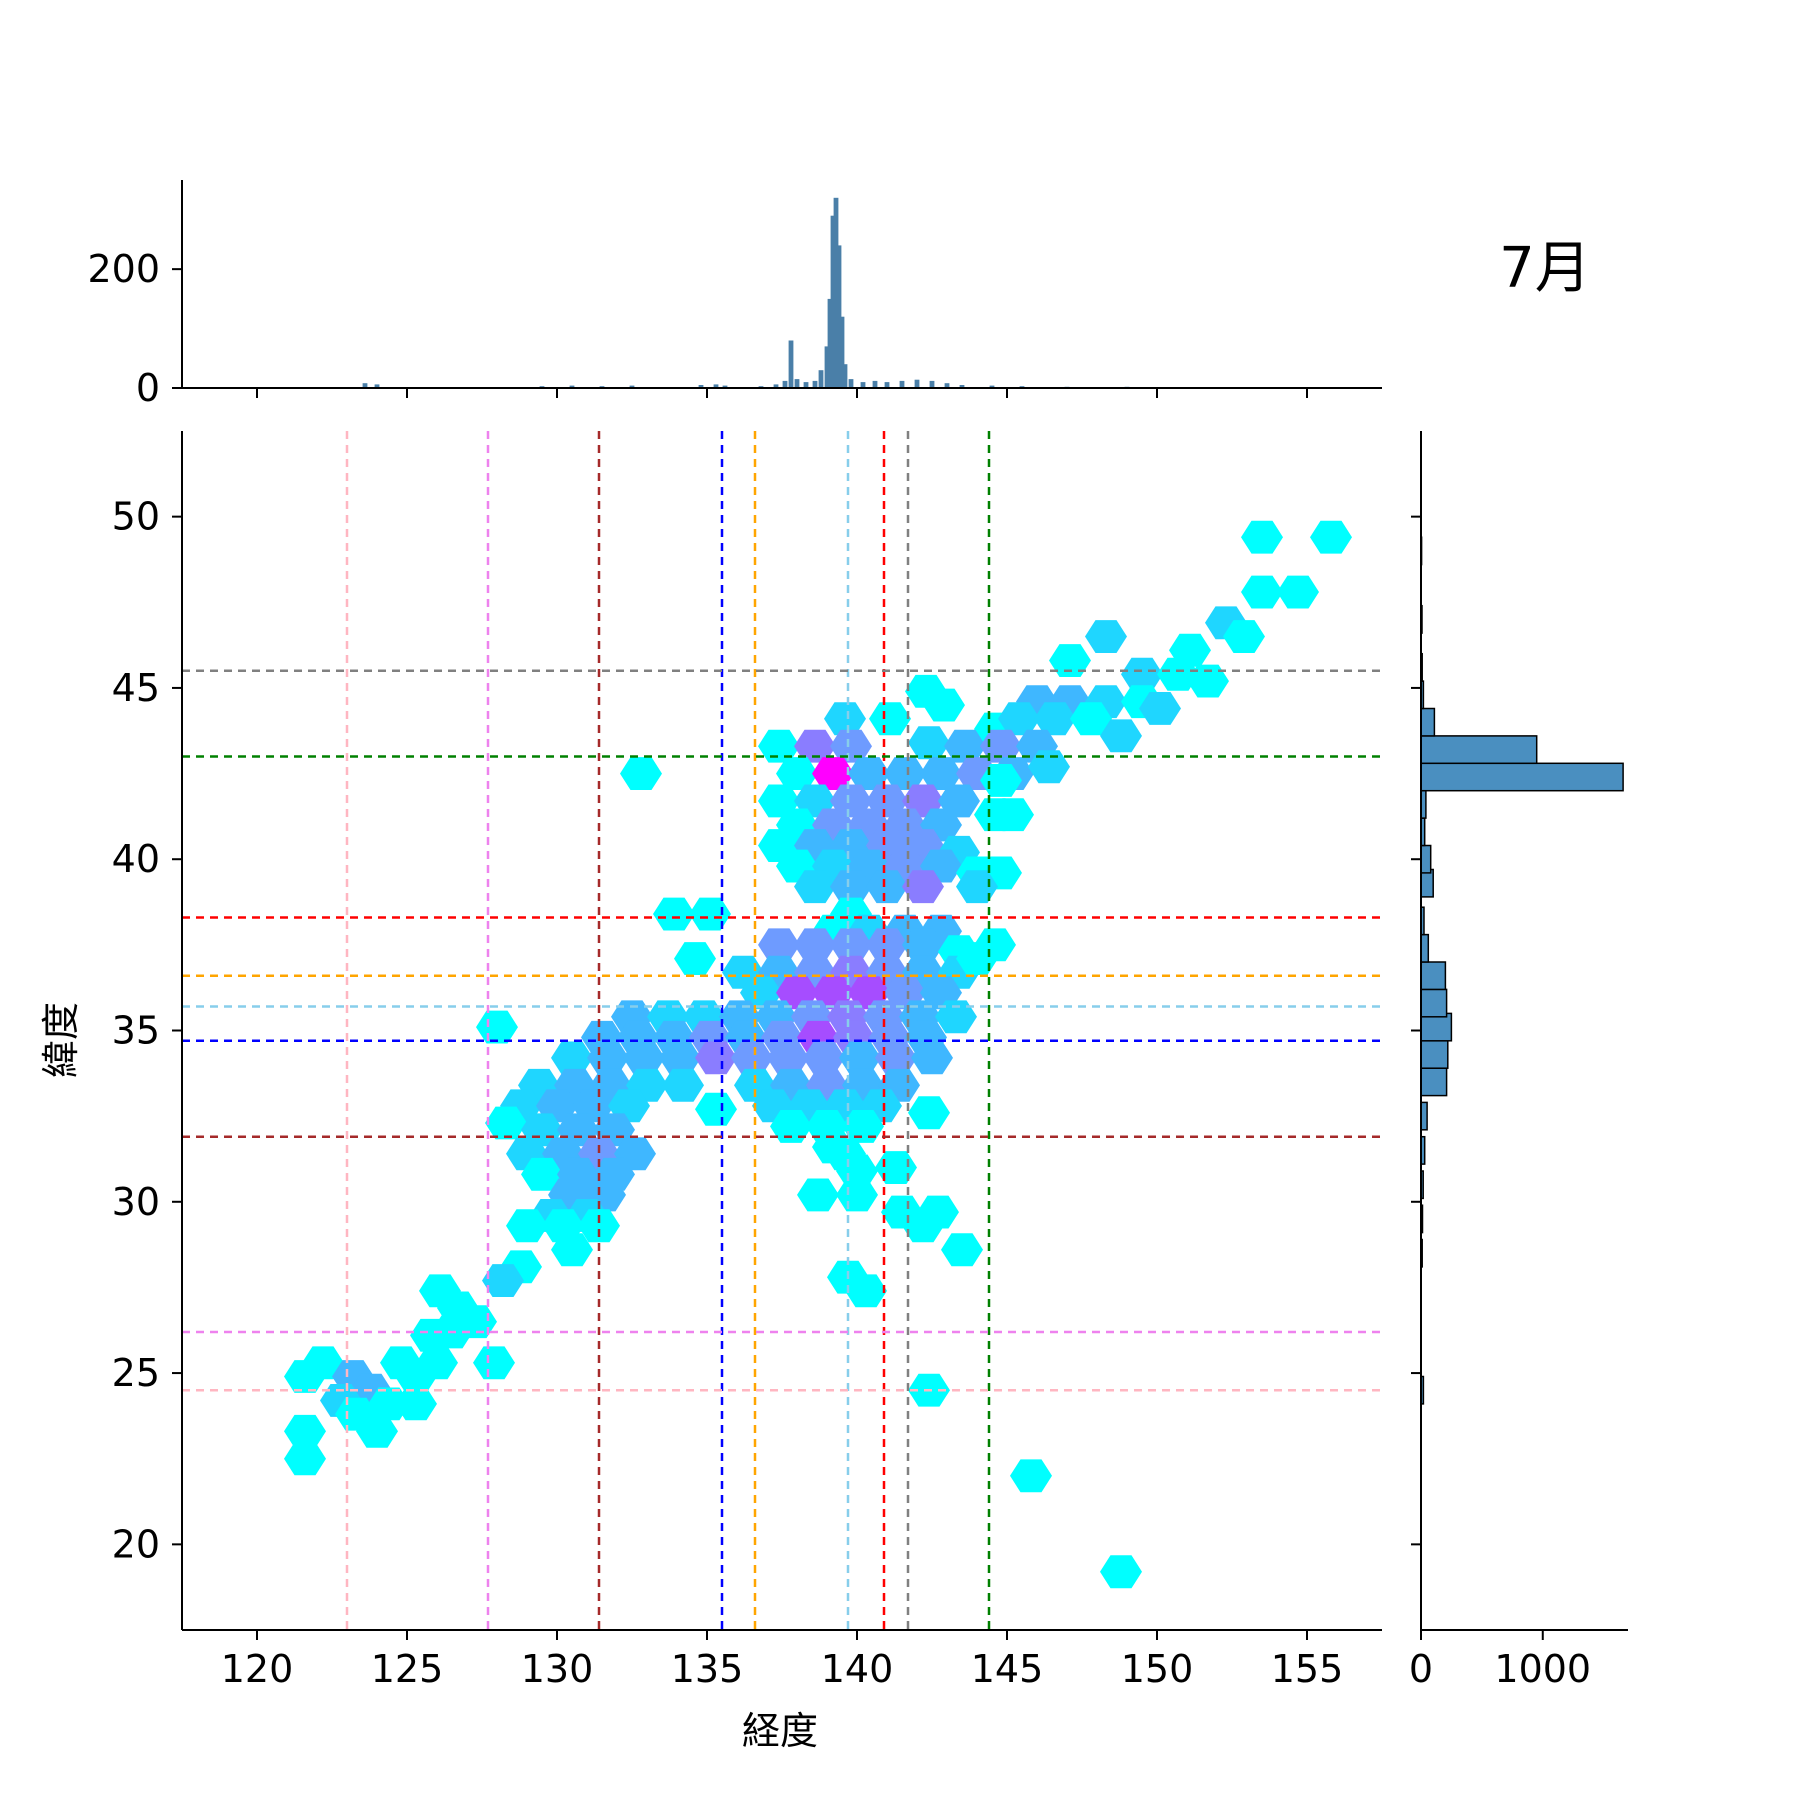  Describe the element at coordinates (1545, 268) in the screenshot. I see `chart-title: 7月` at that location.